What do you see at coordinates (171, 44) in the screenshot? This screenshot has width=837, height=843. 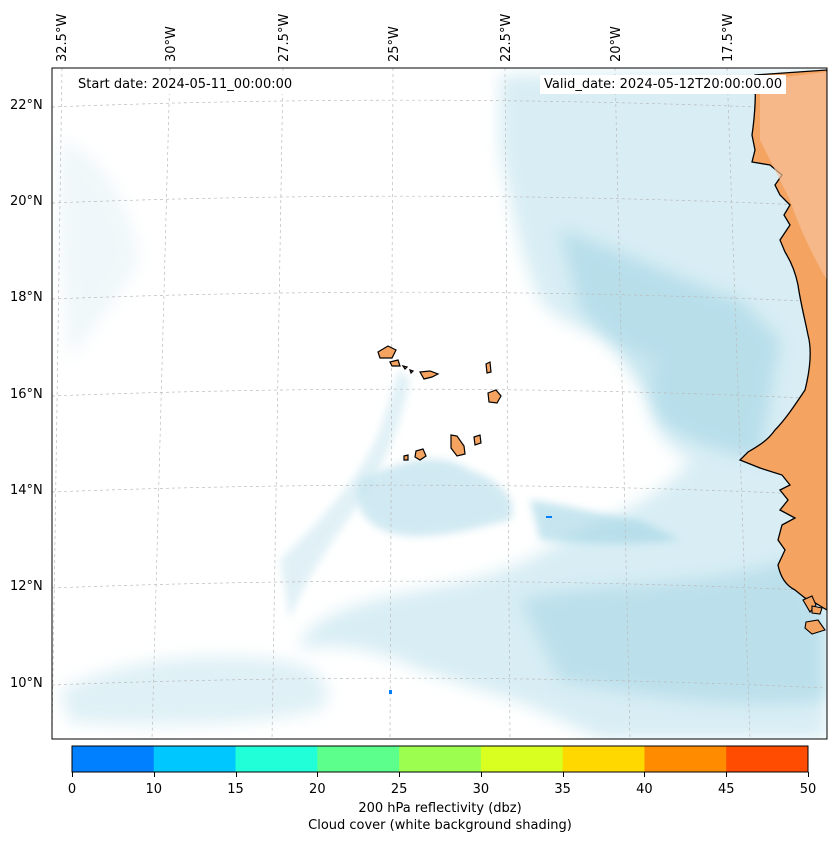 I see `lon-label-30w: 30°W` at bounding box center [171, 44].